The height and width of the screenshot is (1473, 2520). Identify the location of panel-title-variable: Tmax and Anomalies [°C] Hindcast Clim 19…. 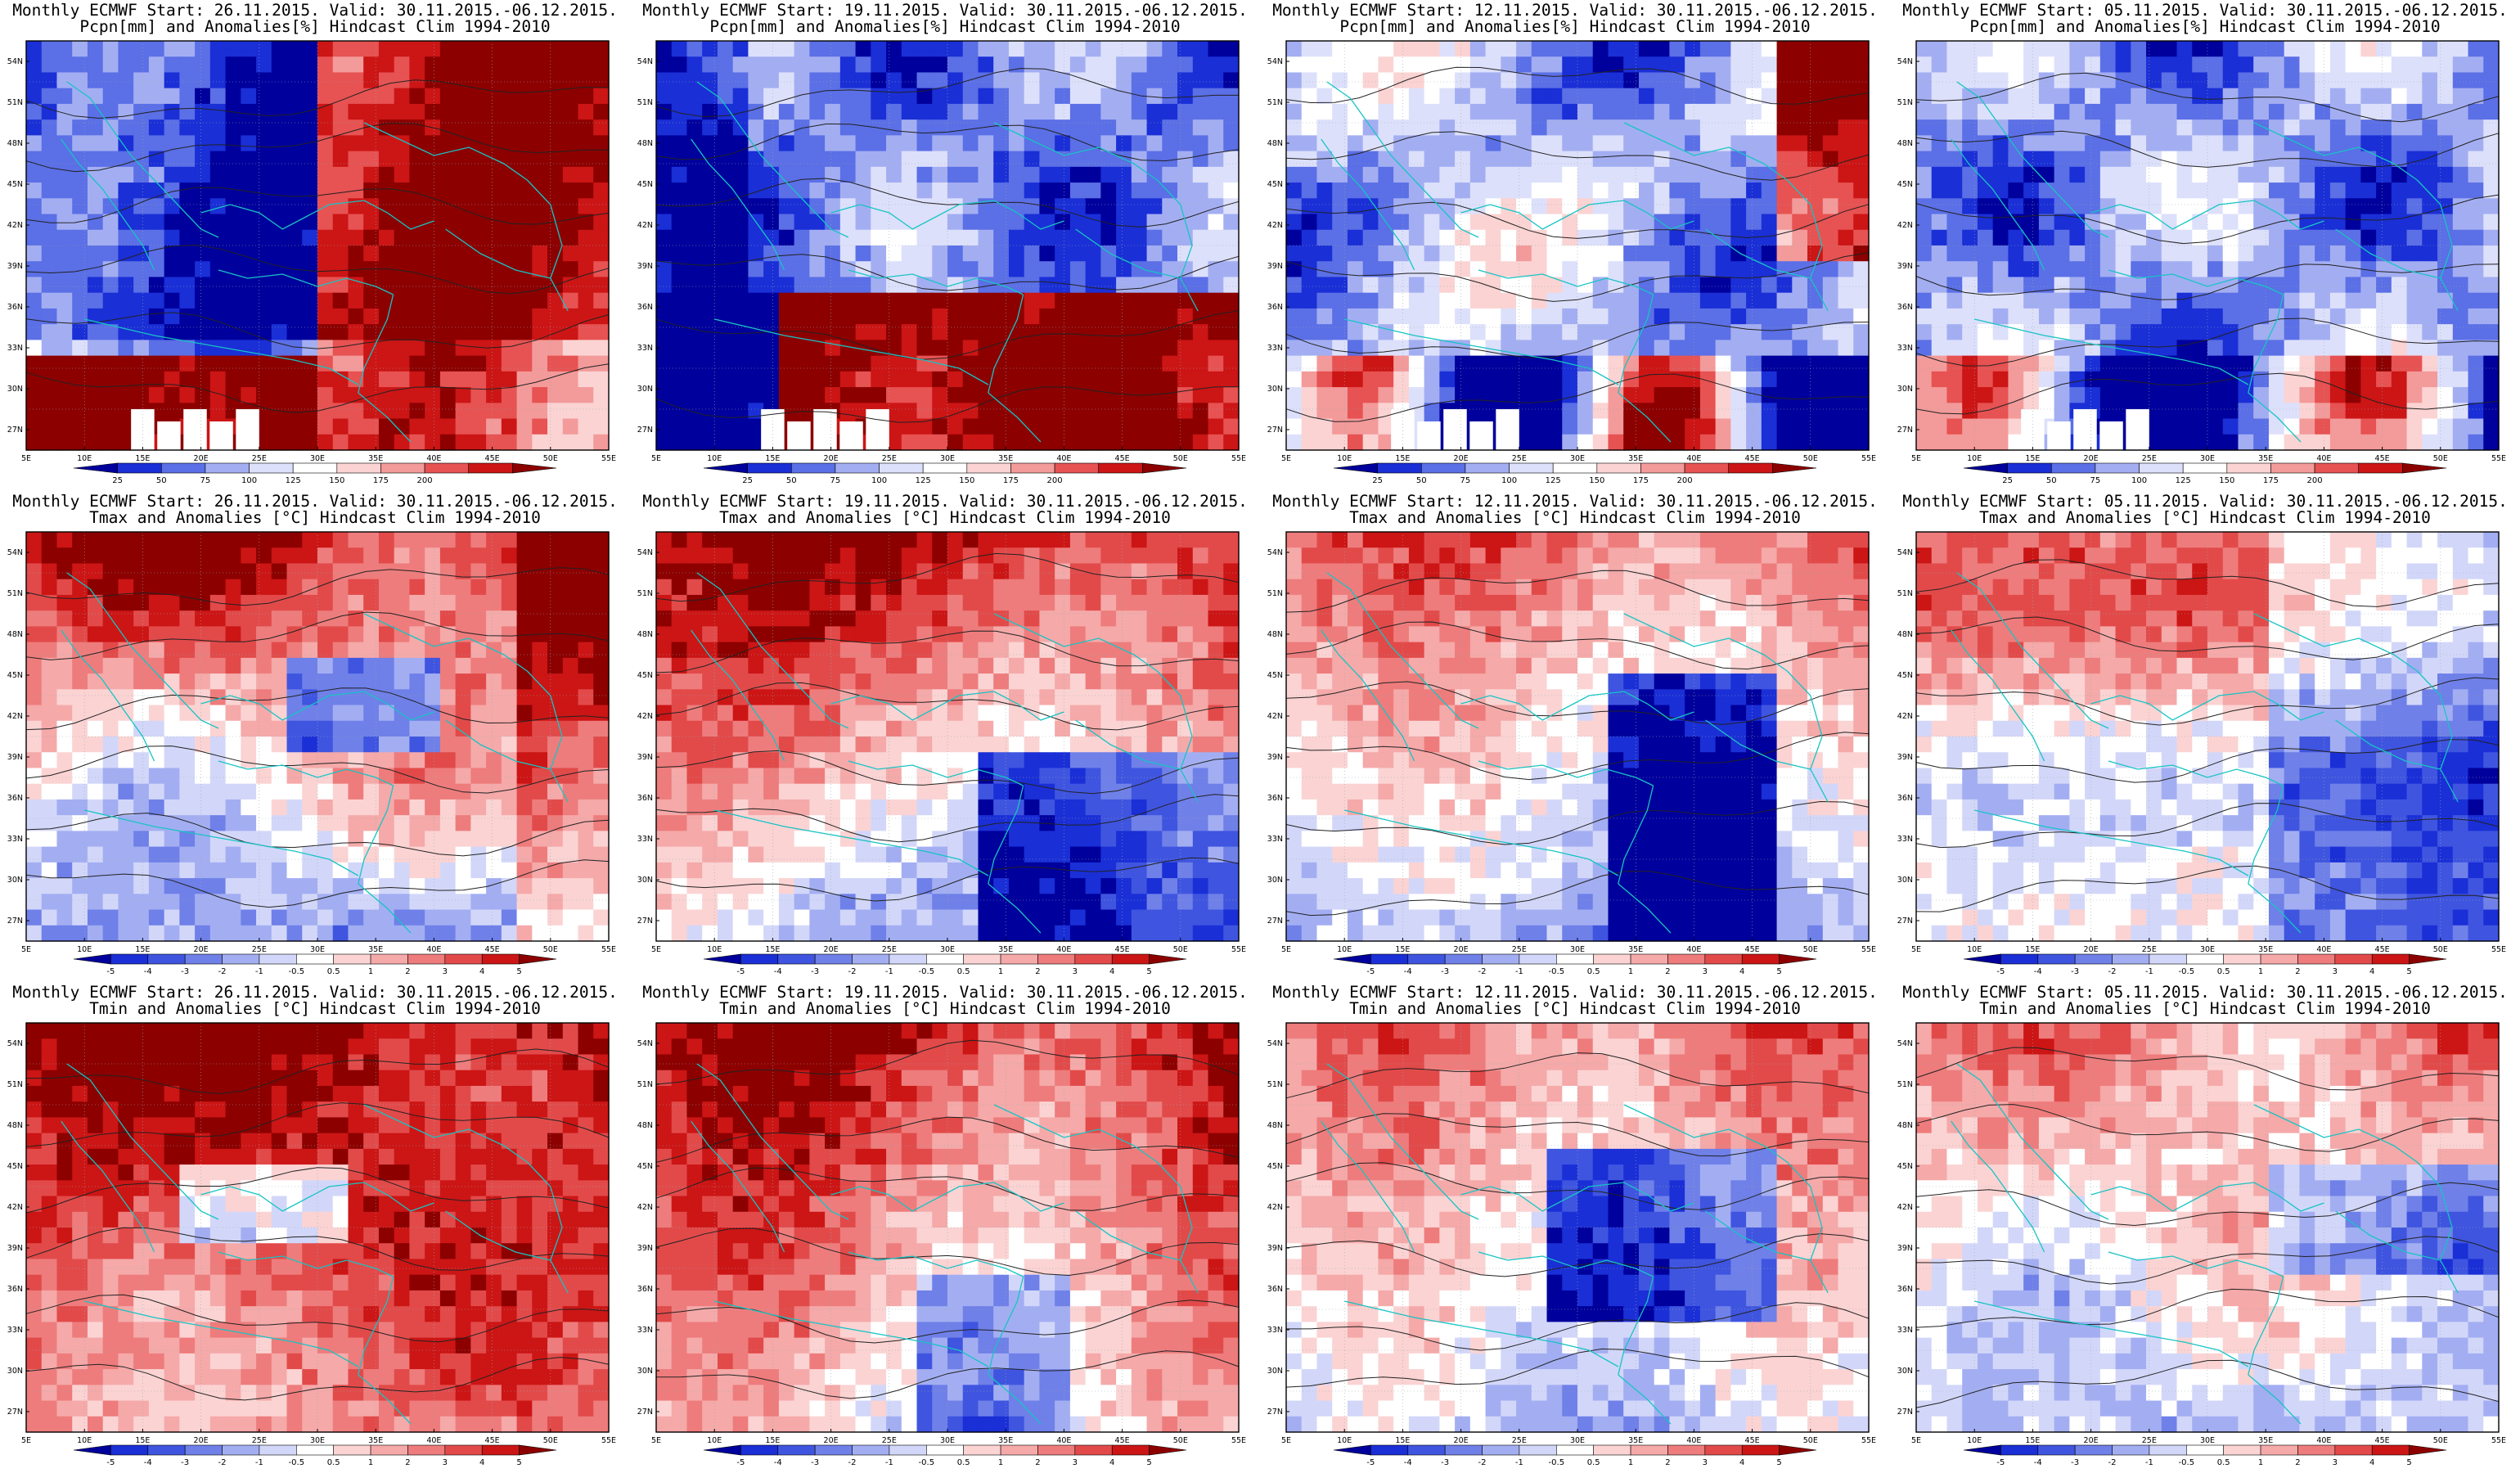
(945, 518).